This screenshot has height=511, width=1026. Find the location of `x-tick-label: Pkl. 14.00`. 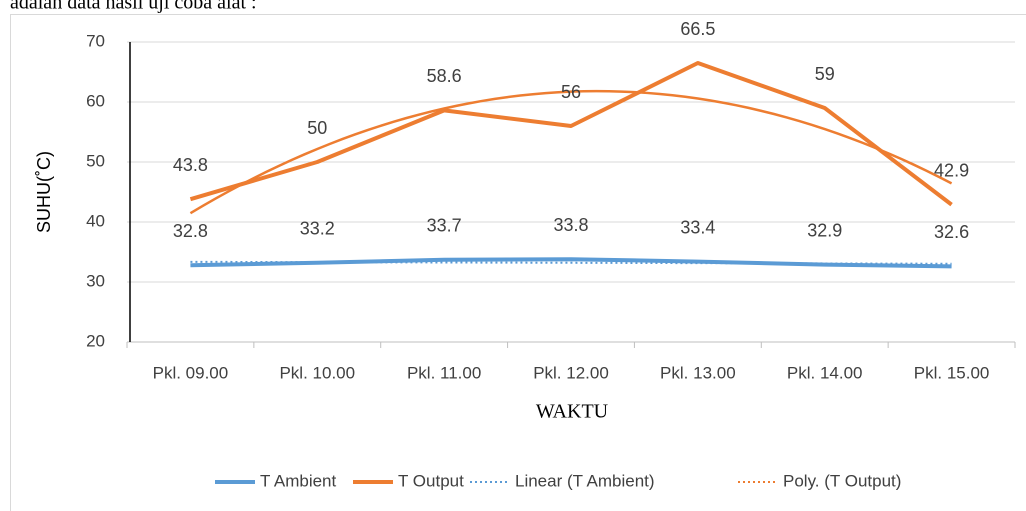

x-tick-label: Pkl. 14.00 is located at coordinates (825, 372).